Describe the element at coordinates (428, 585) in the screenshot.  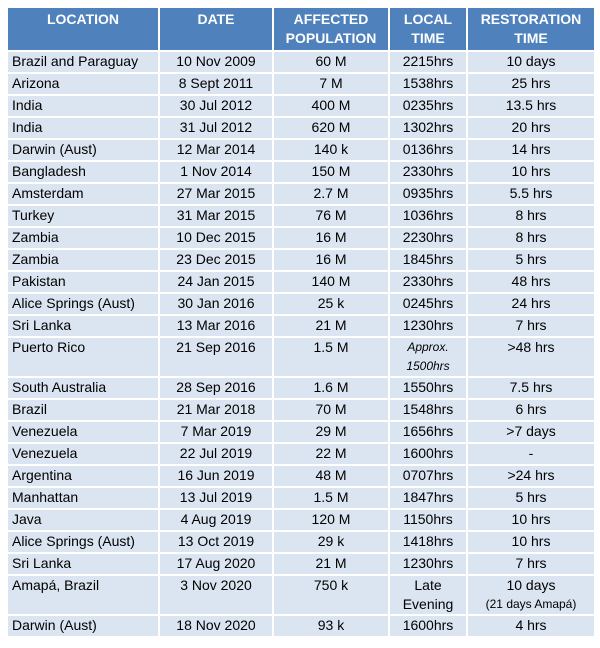
I see `cell-line: Late` at that location.